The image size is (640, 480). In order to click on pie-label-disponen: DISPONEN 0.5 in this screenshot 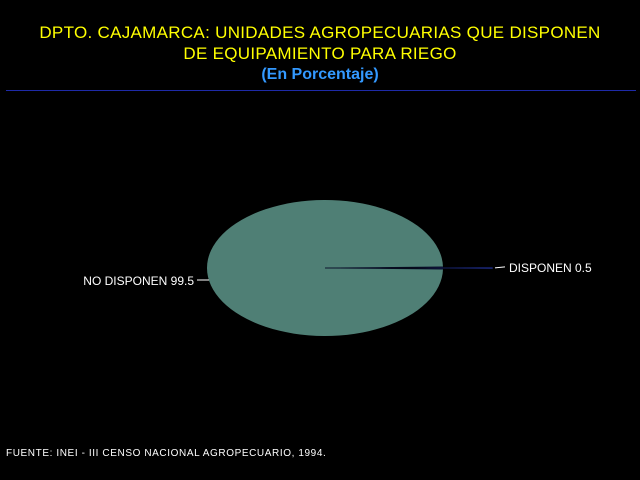, I will do `click(550, 268)`.